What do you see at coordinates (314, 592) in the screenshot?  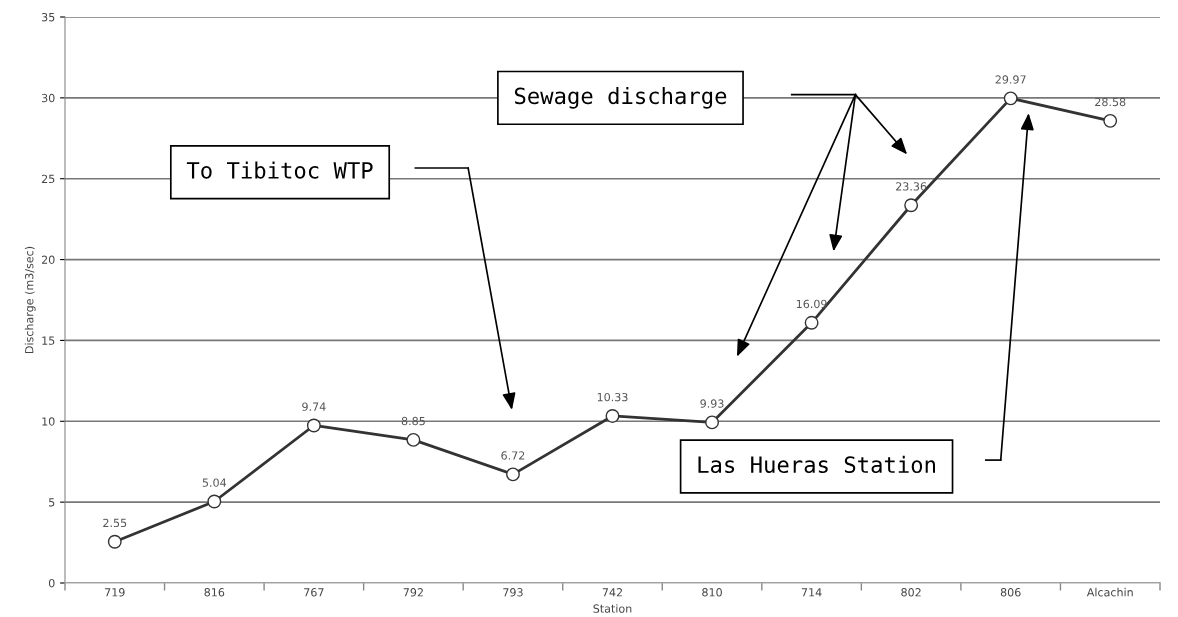 I see `x-tick-label: 767` at bounding box center [314, 592].